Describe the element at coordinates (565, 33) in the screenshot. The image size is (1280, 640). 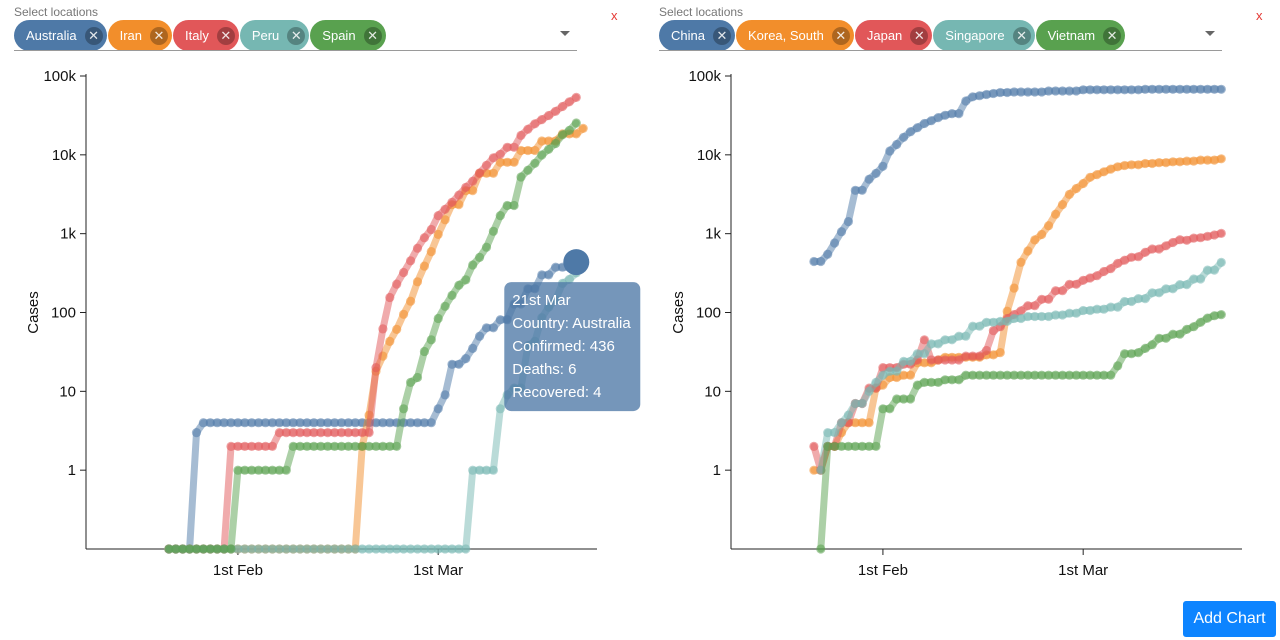
I see `dropdown-caret-icon` at that location.